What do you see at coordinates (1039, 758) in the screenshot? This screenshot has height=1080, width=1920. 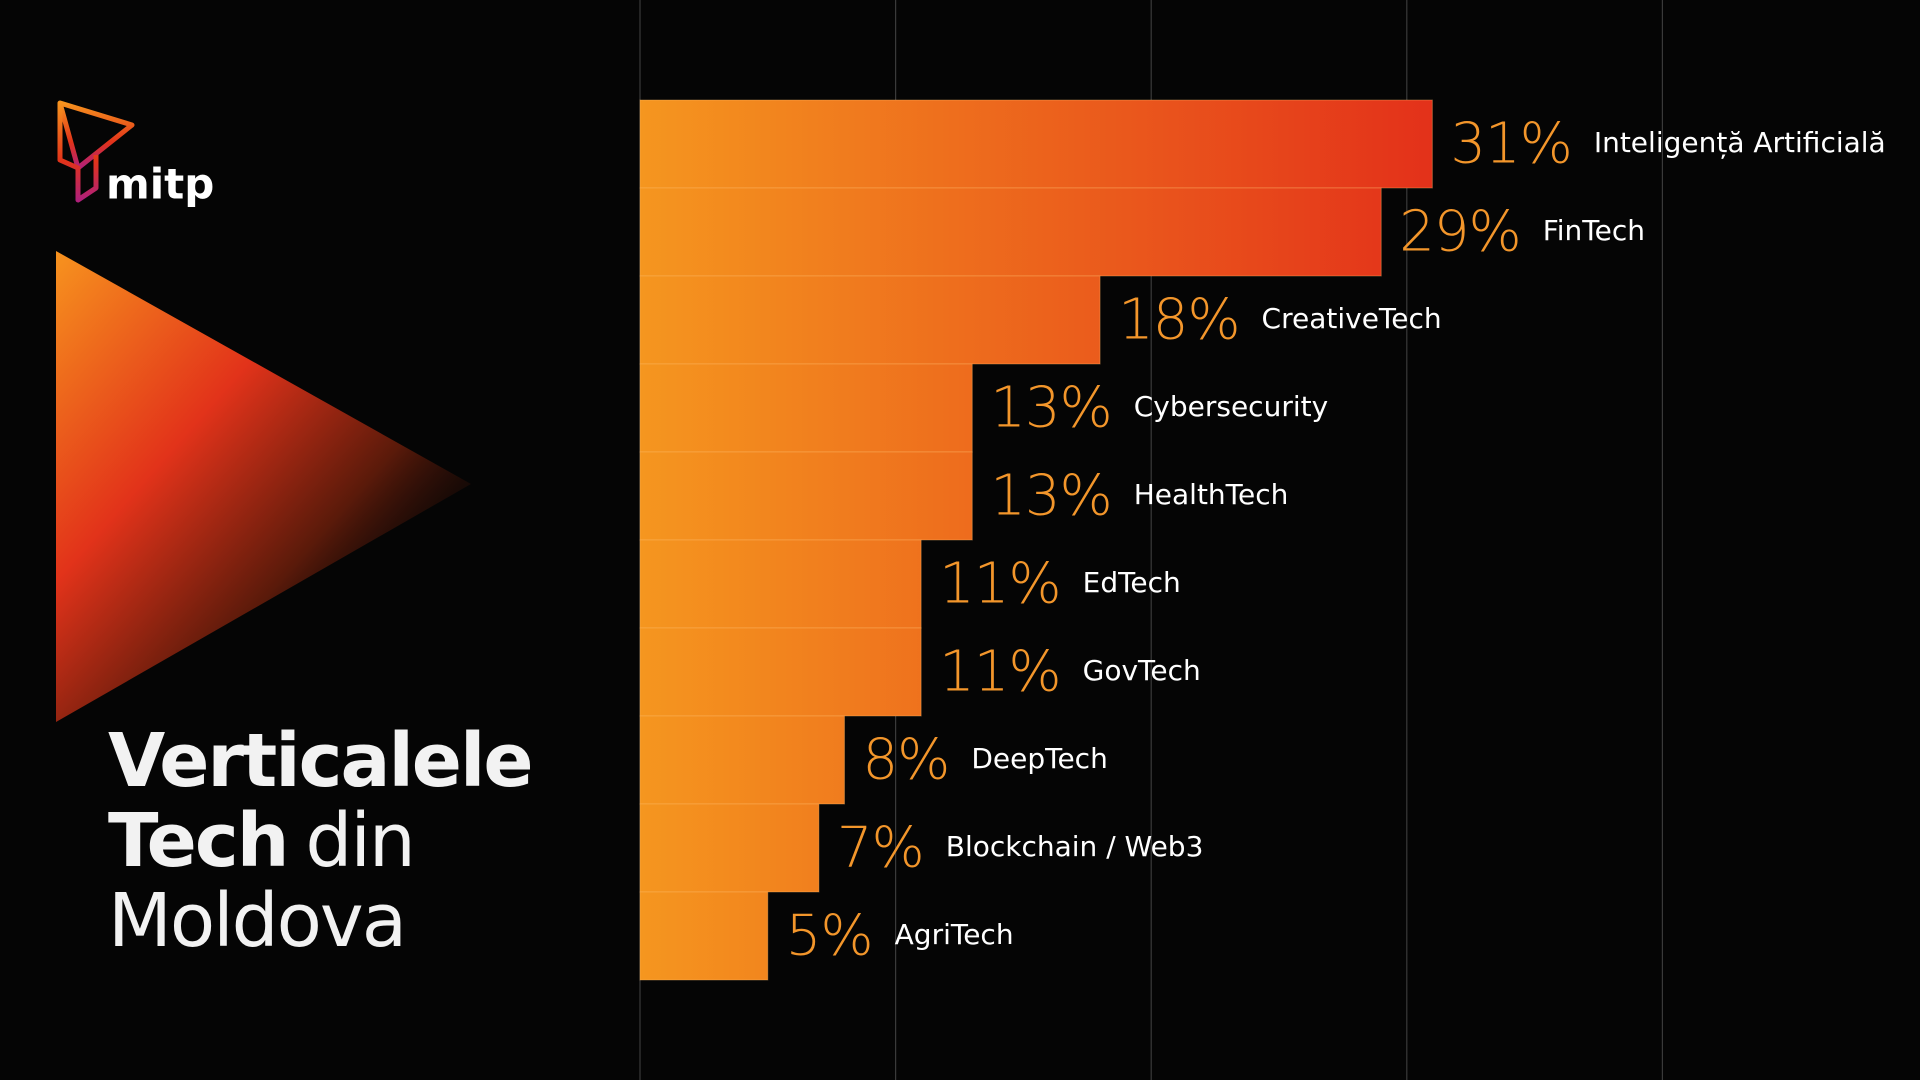 I see `category-label: DeepTech` at bounding box center [1039, 758].